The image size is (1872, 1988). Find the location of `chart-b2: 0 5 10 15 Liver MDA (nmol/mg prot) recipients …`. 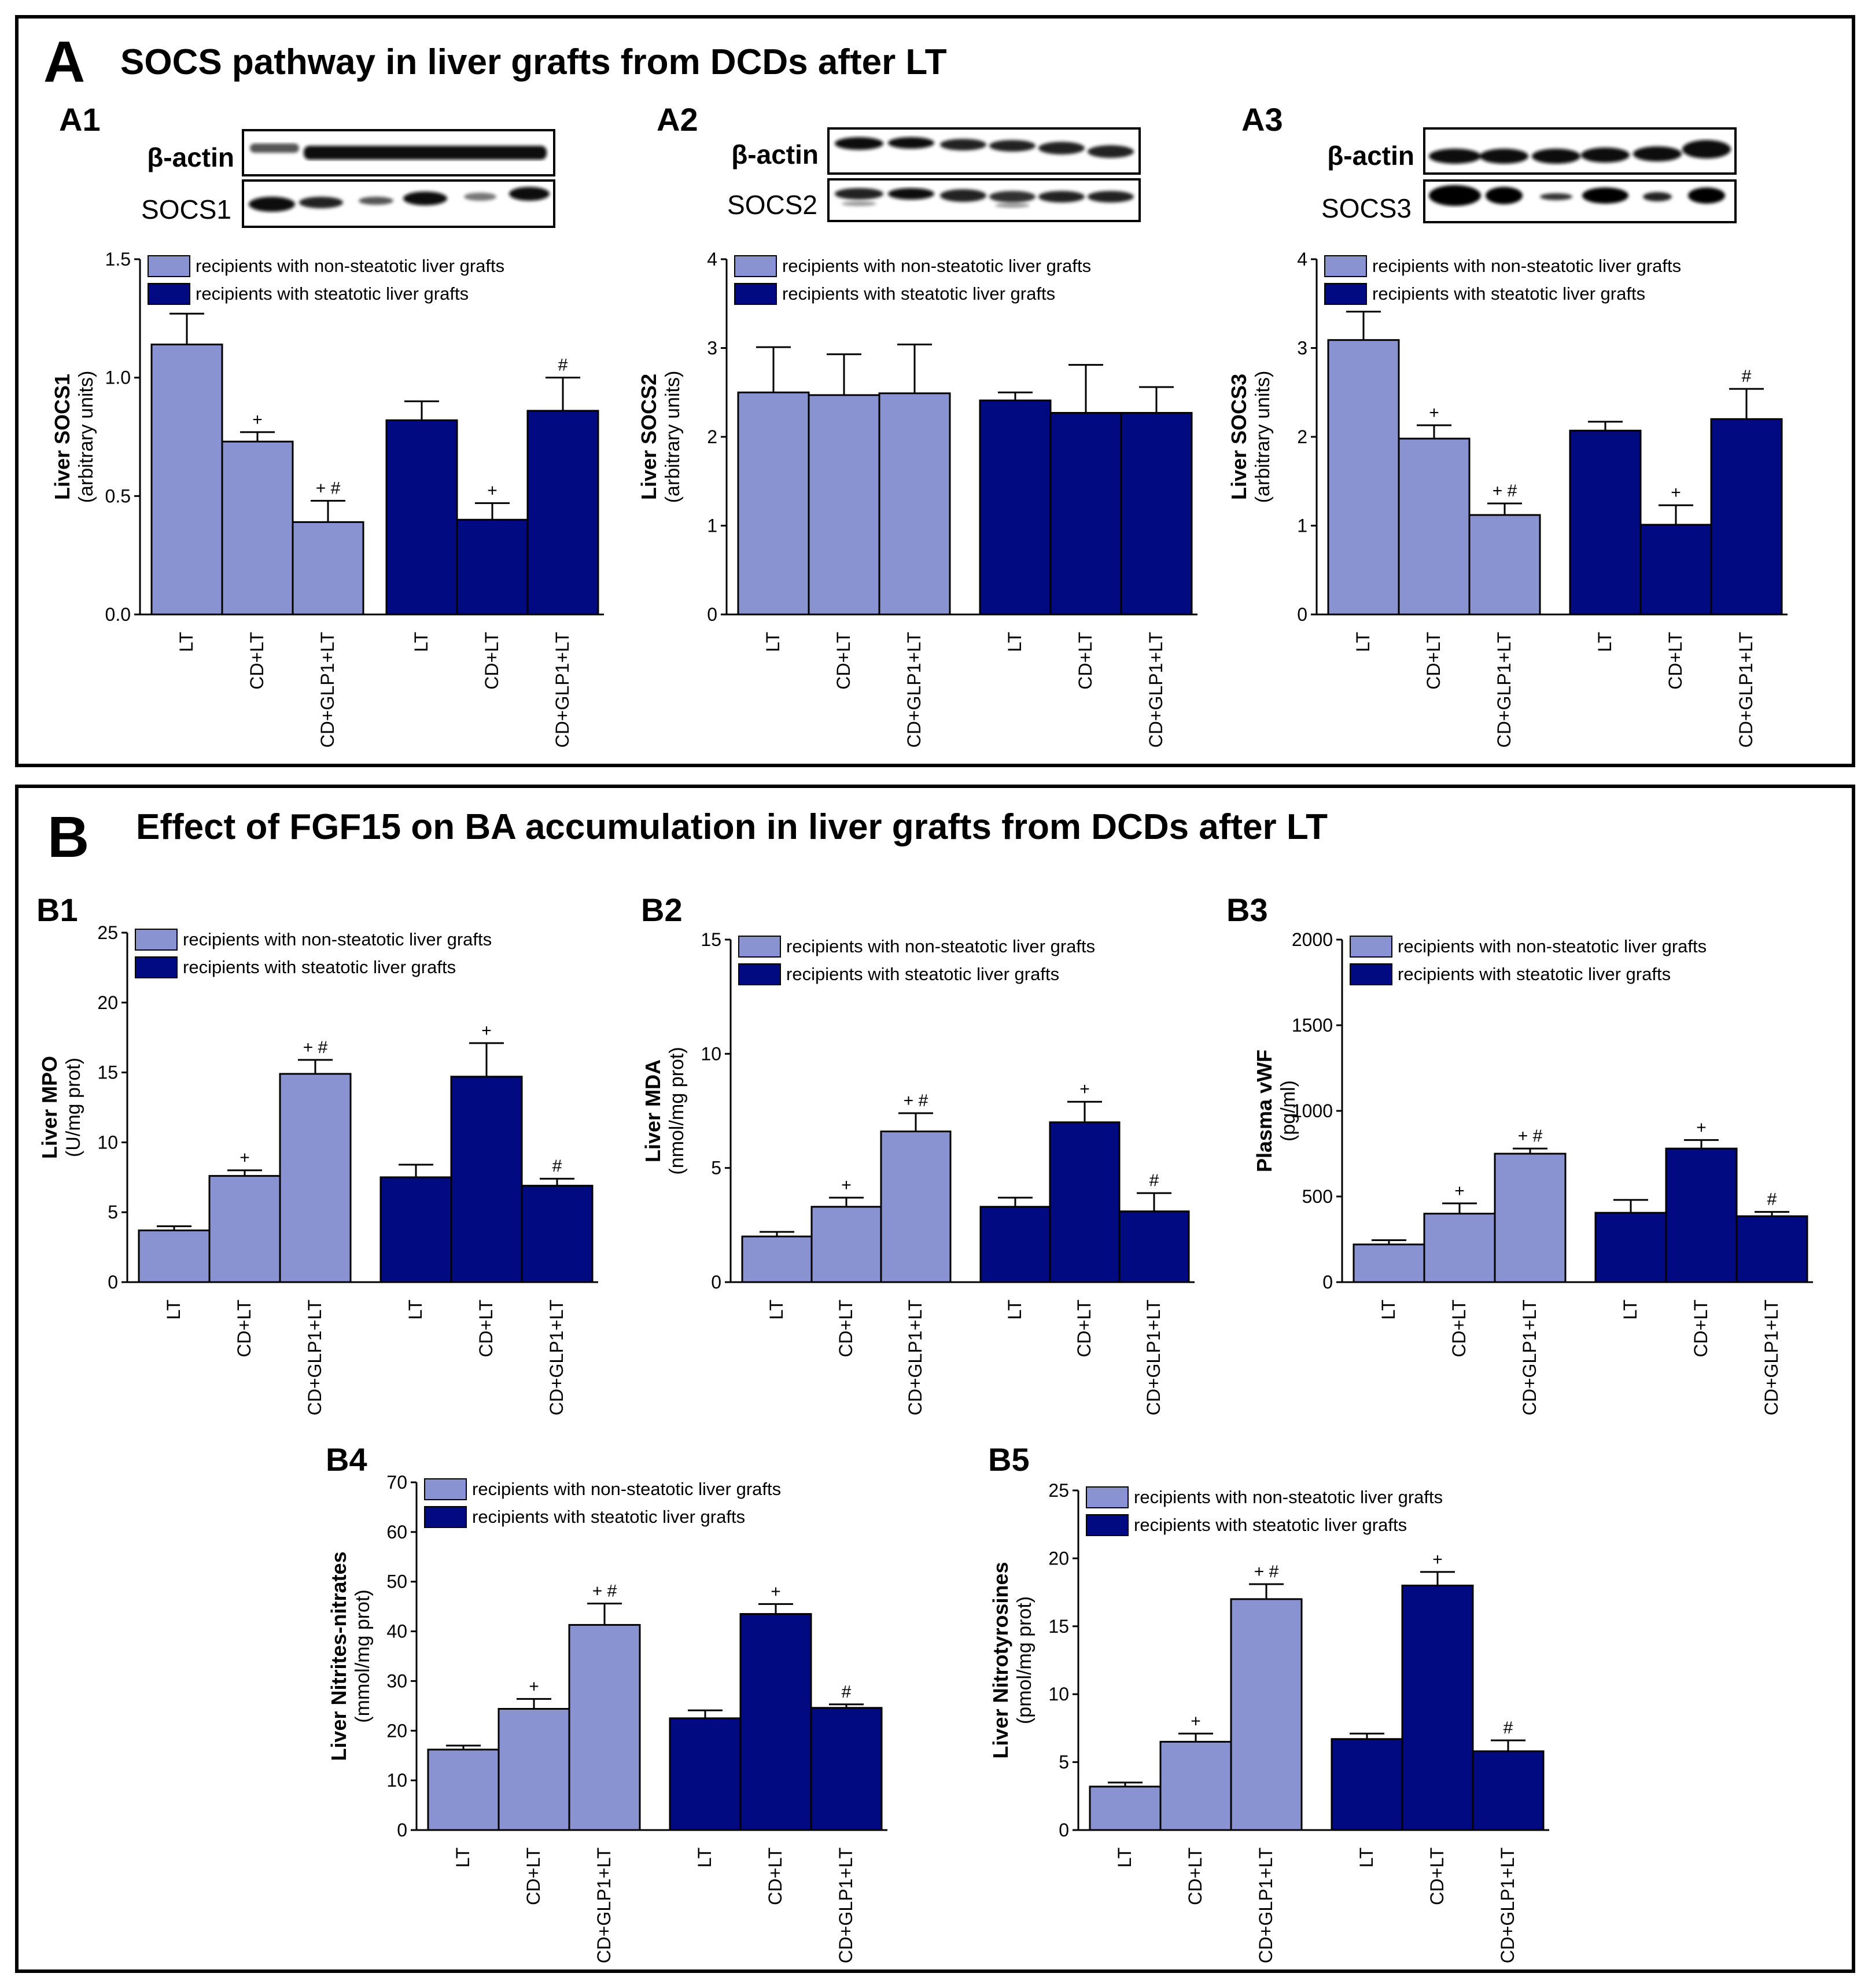

chart-b2: 0 5 10 15 Liver MDA (nmol/mg prot) recipients … is located at coordinates (918, 1172).